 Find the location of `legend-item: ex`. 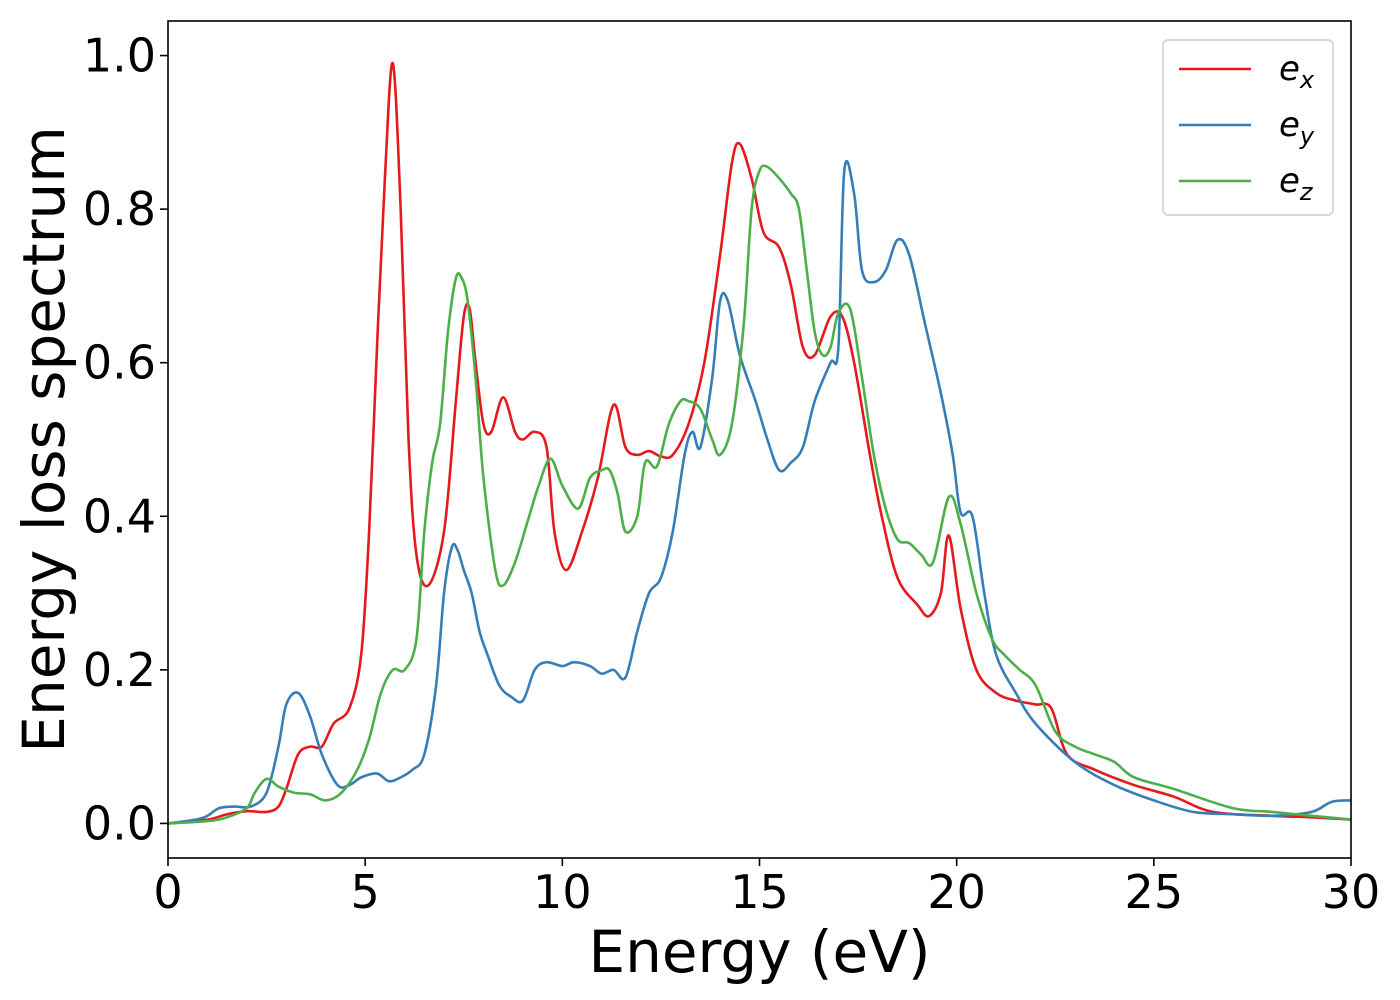

legend-item: ex is located at coordinates (1247, 71).